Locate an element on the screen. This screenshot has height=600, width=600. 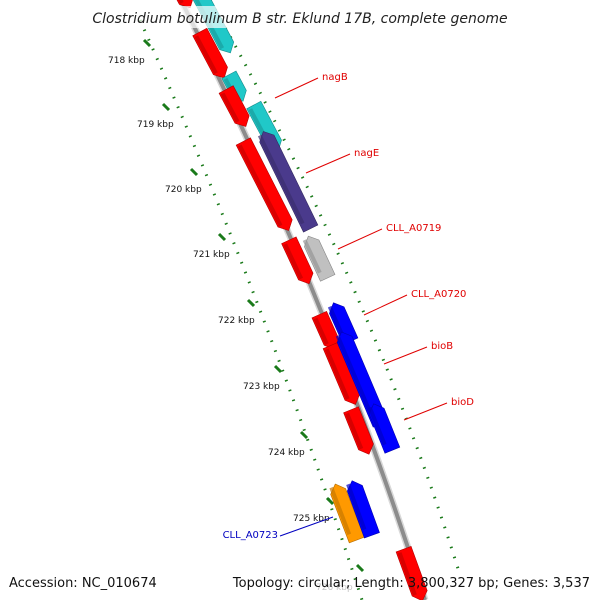
gene-label: CLL_A0720 is located at coordinates (438, 294).